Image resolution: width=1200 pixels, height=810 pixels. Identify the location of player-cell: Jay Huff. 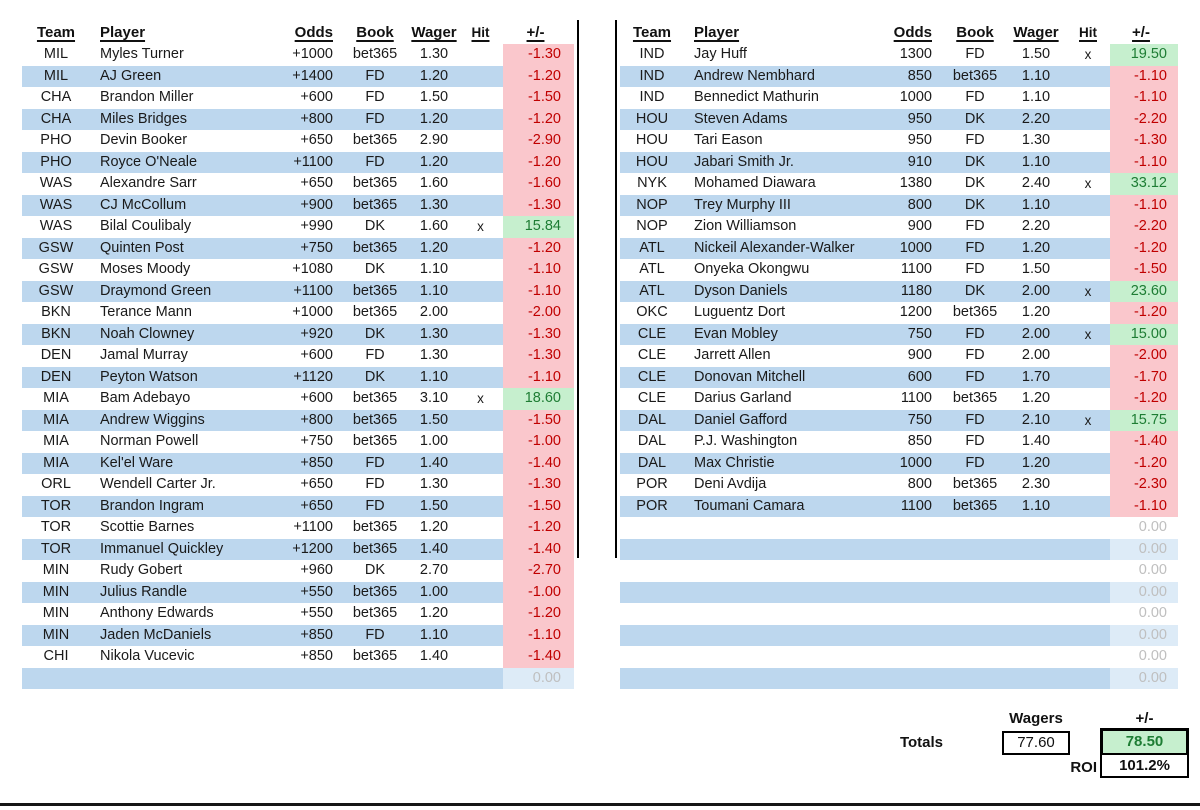
(720, 54).